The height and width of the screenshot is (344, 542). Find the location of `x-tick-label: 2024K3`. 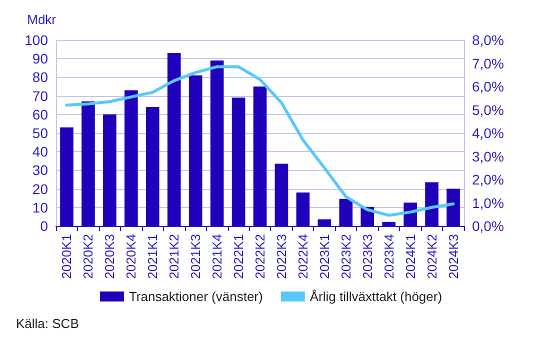

x-tick-label: 2024K3 is located at coordinates (453, 256).